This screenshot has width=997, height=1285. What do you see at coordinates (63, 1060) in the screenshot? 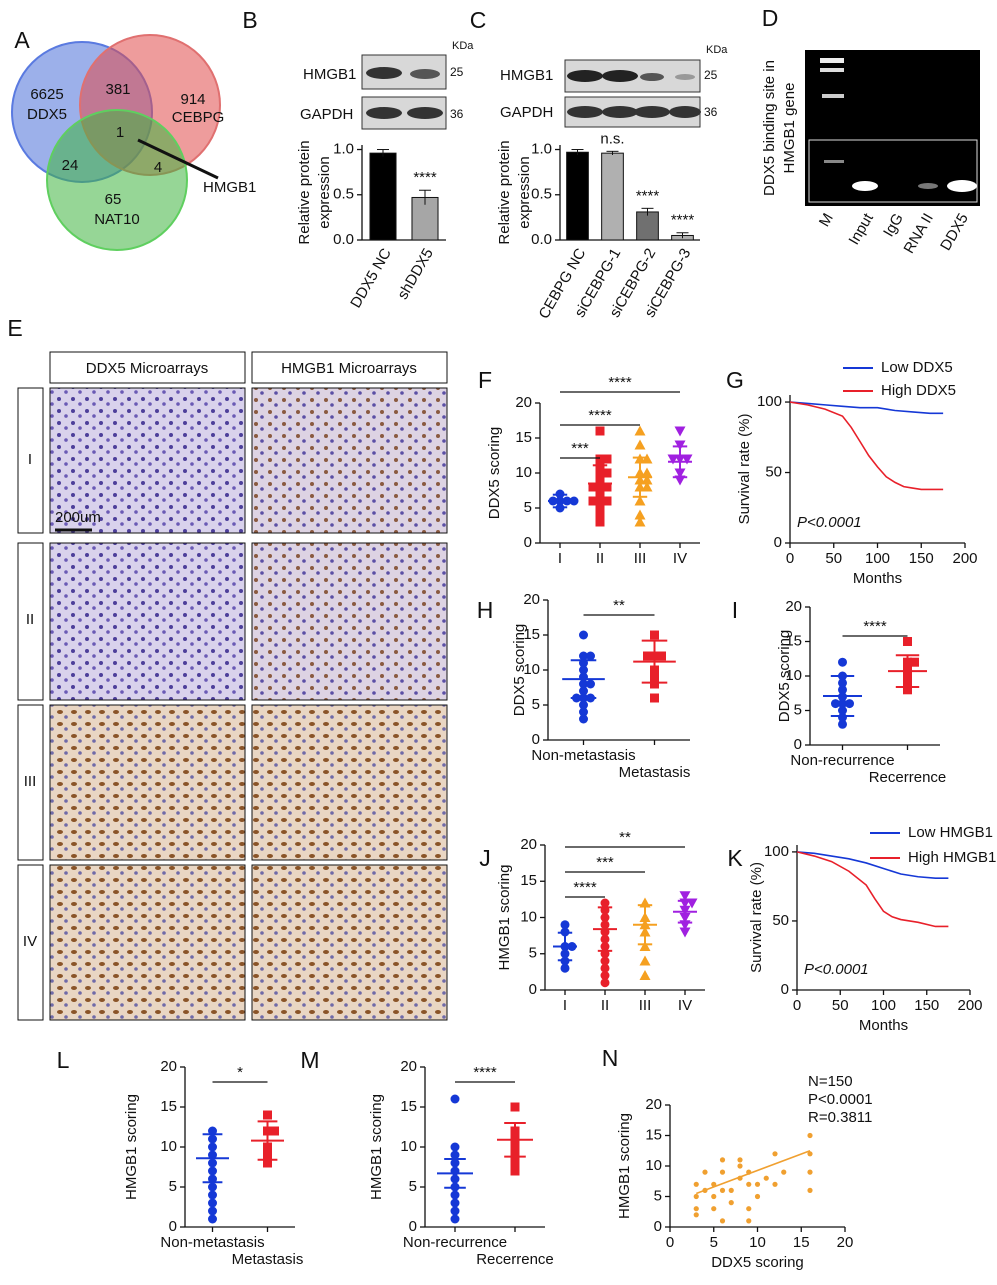
I see `panel-label: L` at bounding box center [63, 1060].